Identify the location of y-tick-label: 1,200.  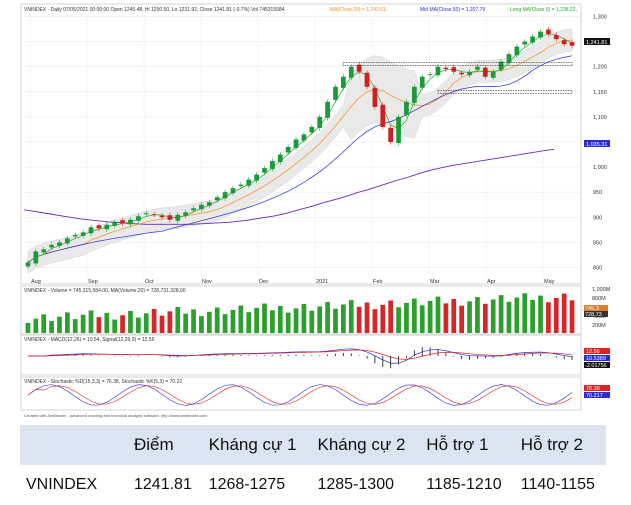
(600, 68).